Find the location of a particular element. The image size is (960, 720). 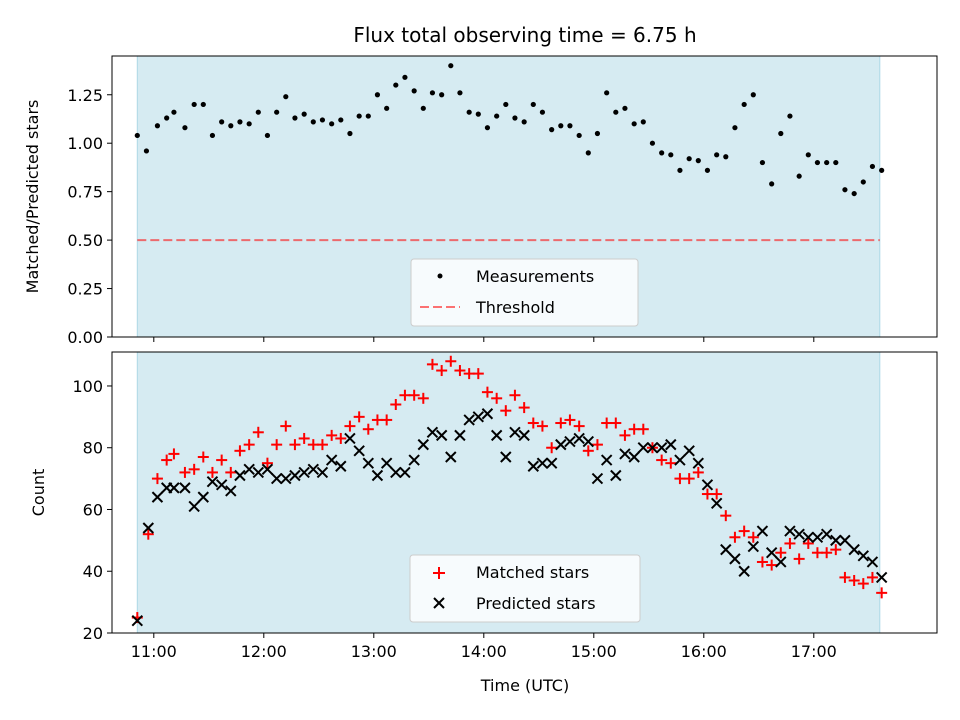

x-tick-label: 16:00 is located at coordinates (704, 651).